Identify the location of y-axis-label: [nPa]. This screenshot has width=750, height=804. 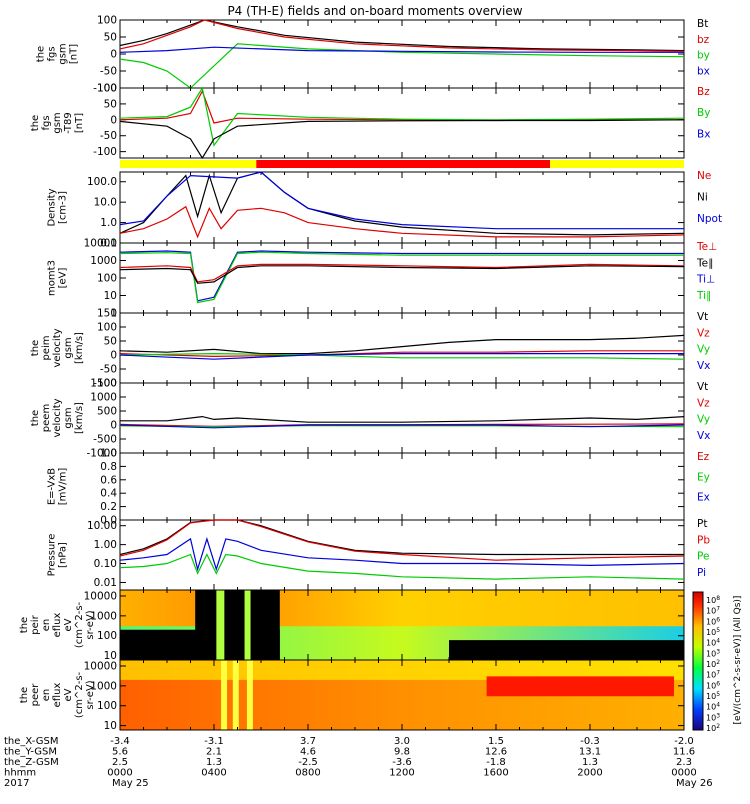
(63, 555).